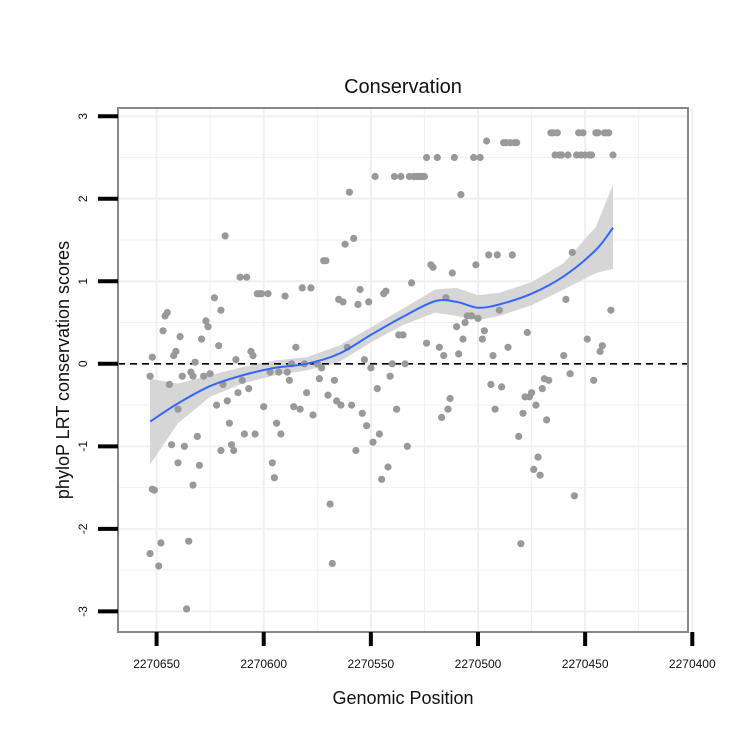 Image resolution: width=750 pixels, height=750 pixels. I want to click on x-tick-label: 2270450, so click(585, 664).